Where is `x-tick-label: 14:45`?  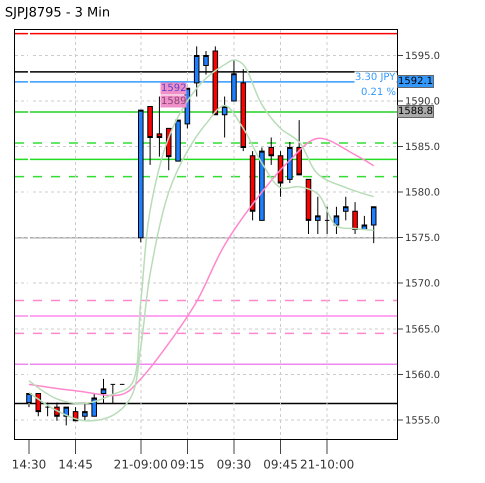
x-tick-label: 14:45 is located at coordinates (75, 464).